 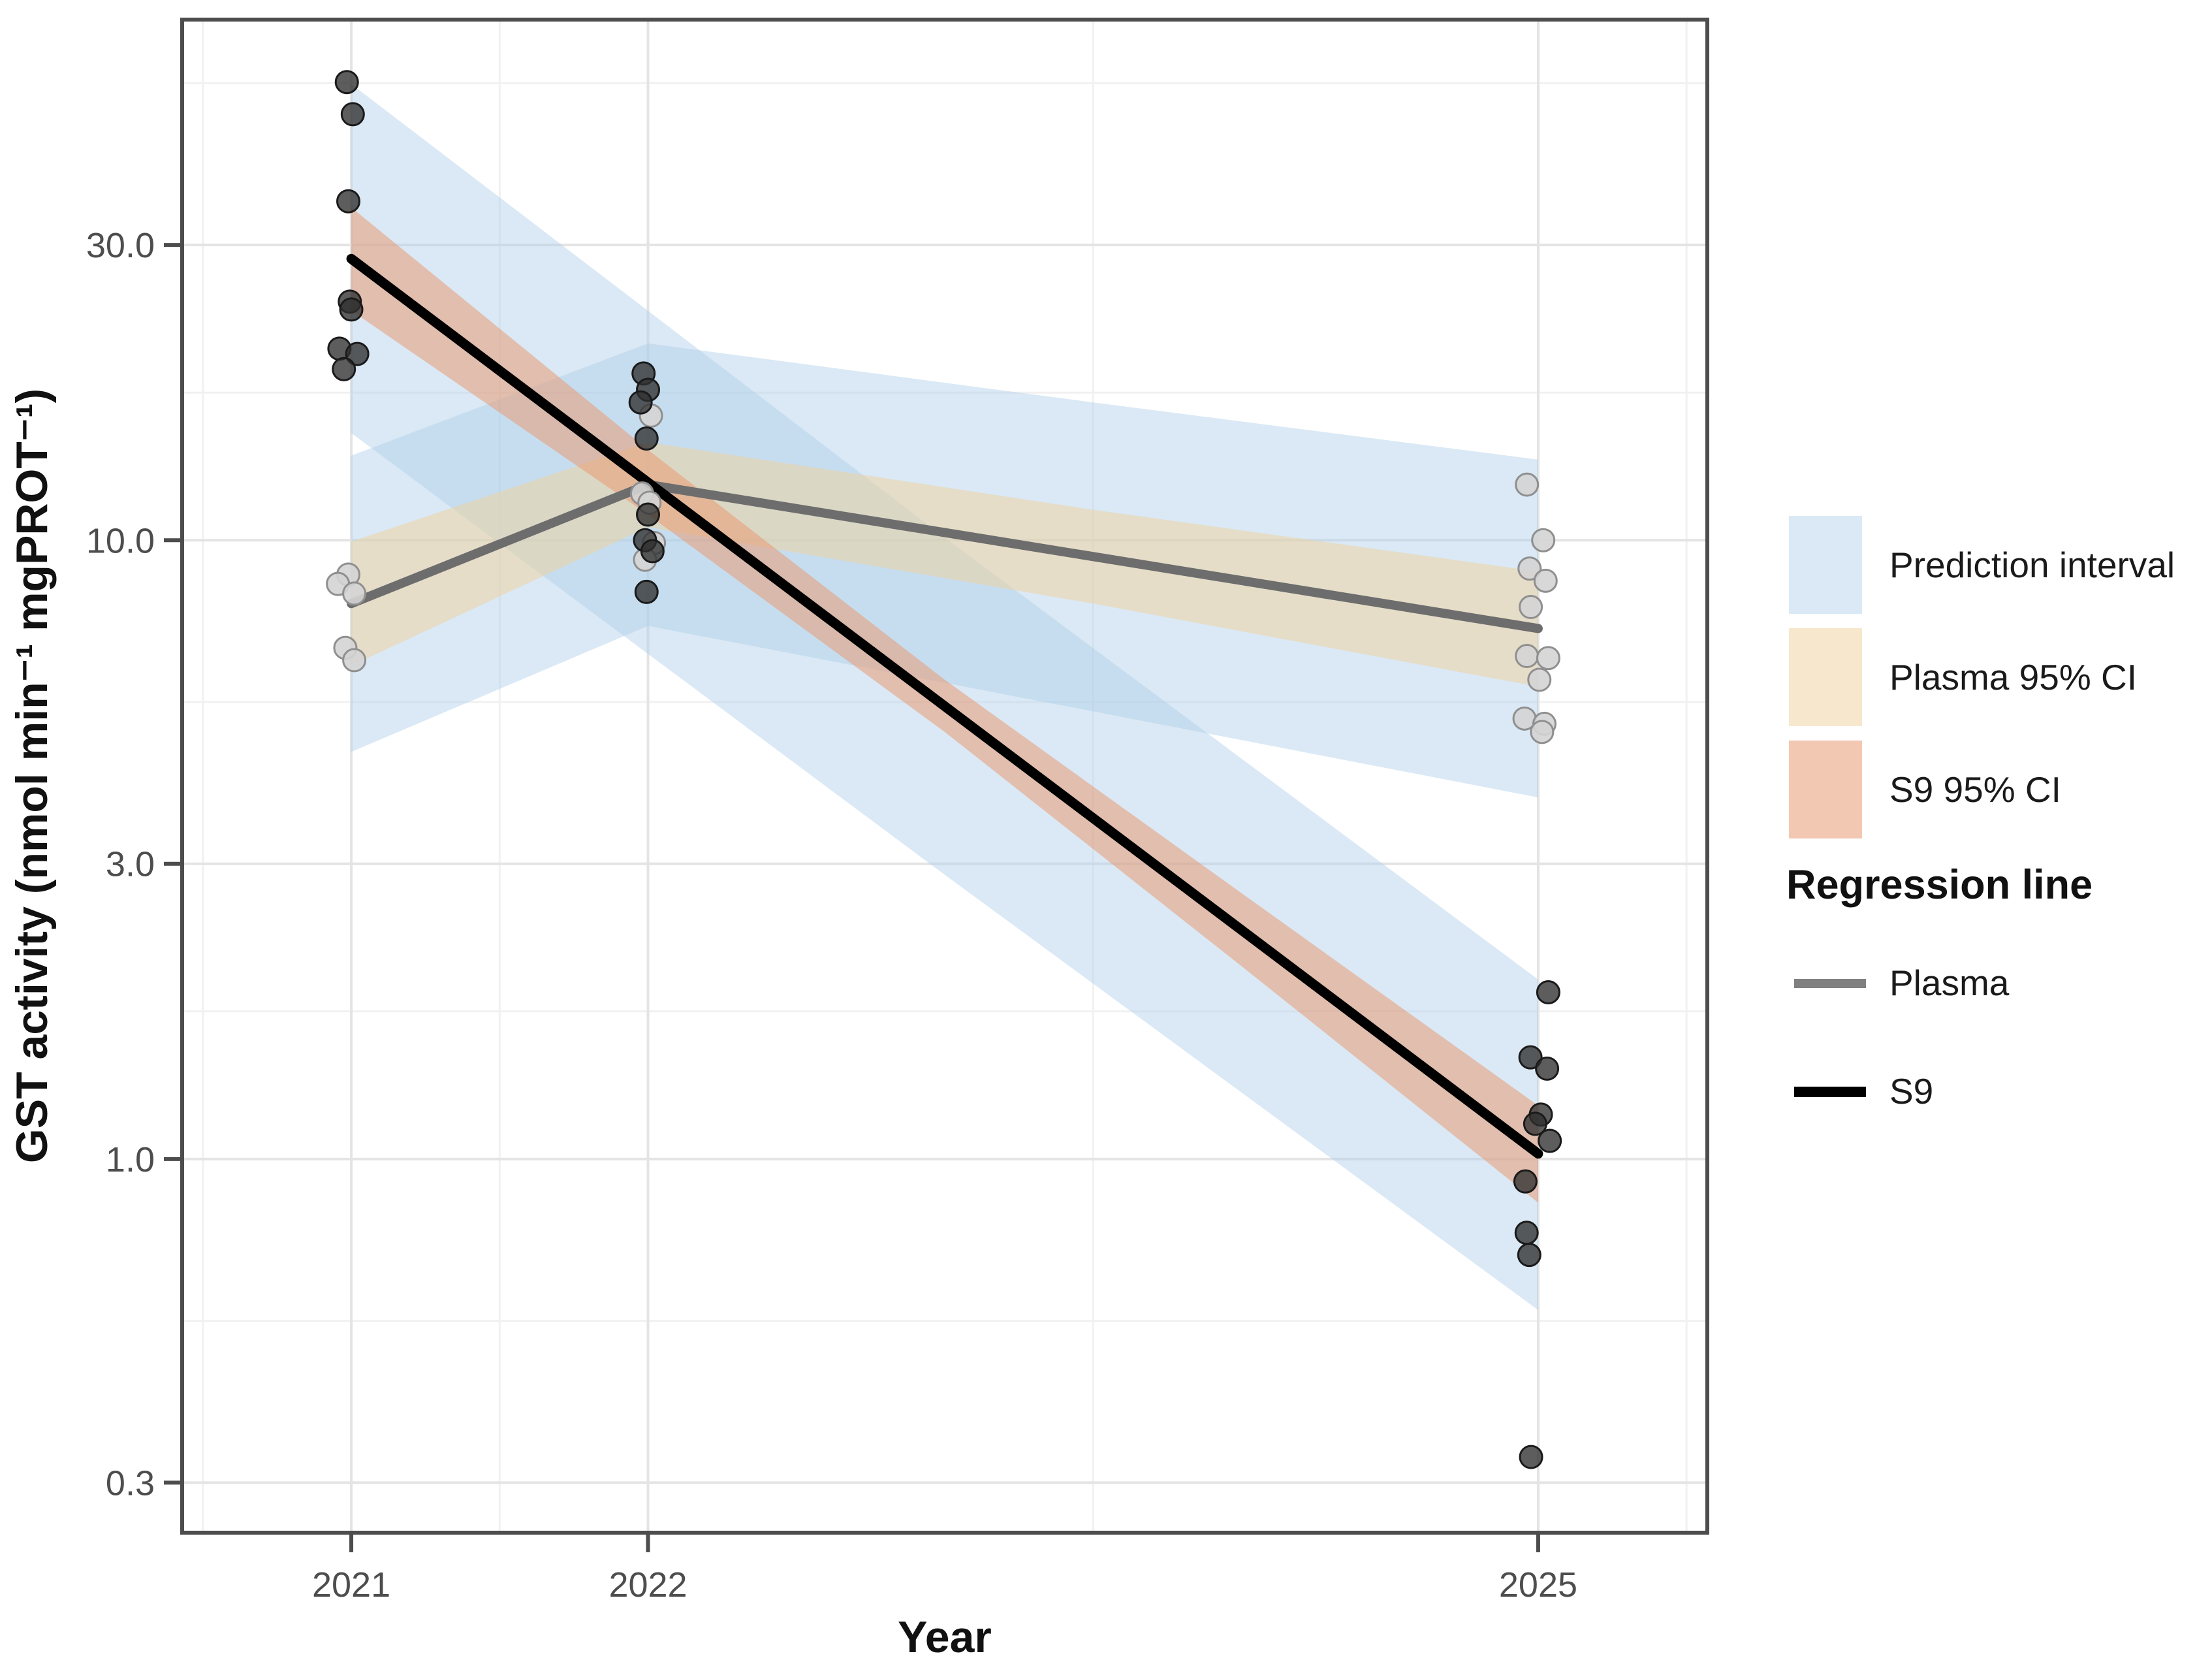 What do you see at coordinates (1538, 1585) in the screenshot?
I see `x-tick-label: 2025` at bounding box center [1538, 1585].